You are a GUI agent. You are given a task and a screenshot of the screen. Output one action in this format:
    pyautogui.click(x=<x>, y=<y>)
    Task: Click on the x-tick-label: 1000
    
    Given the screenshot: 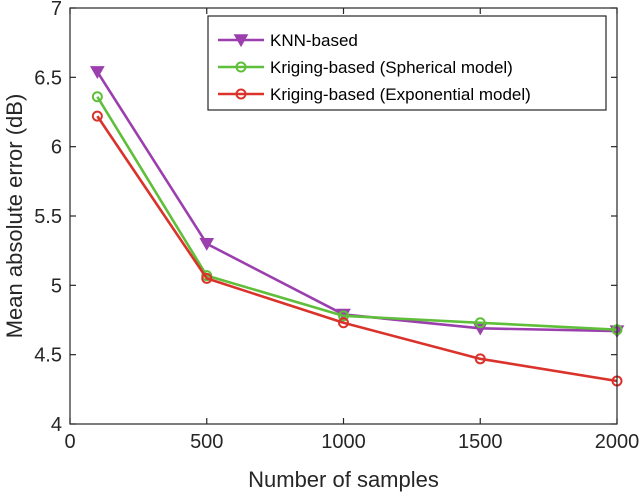 What is the action you would take?
    pyautogui.click(x=343, y=442)
    